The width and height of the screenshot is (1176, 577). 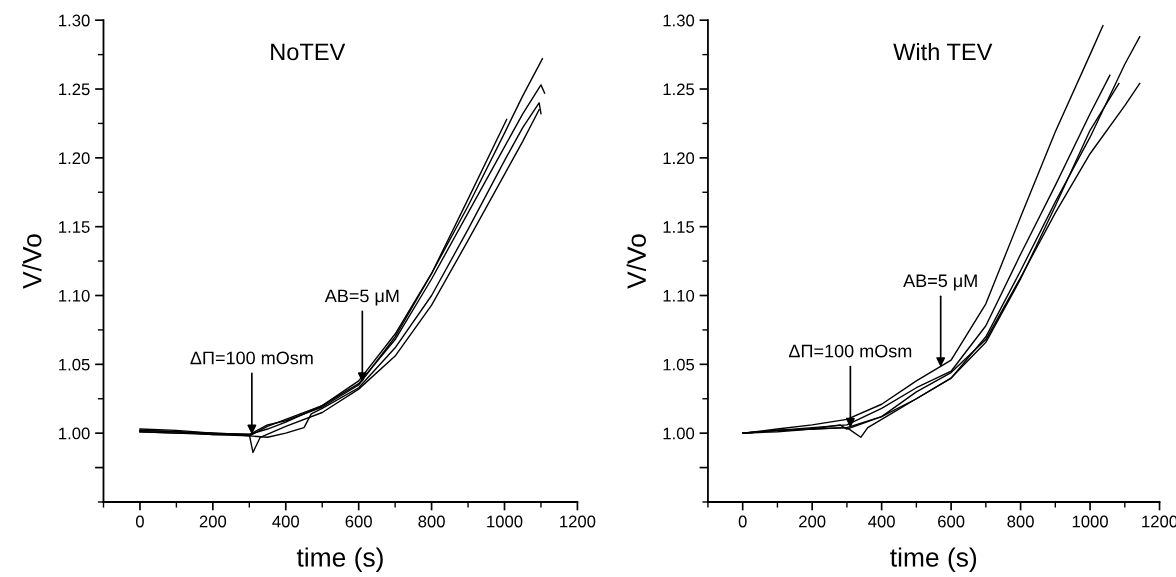 I want to click on x-tick-label: 1200, so click(x=578, y=521).